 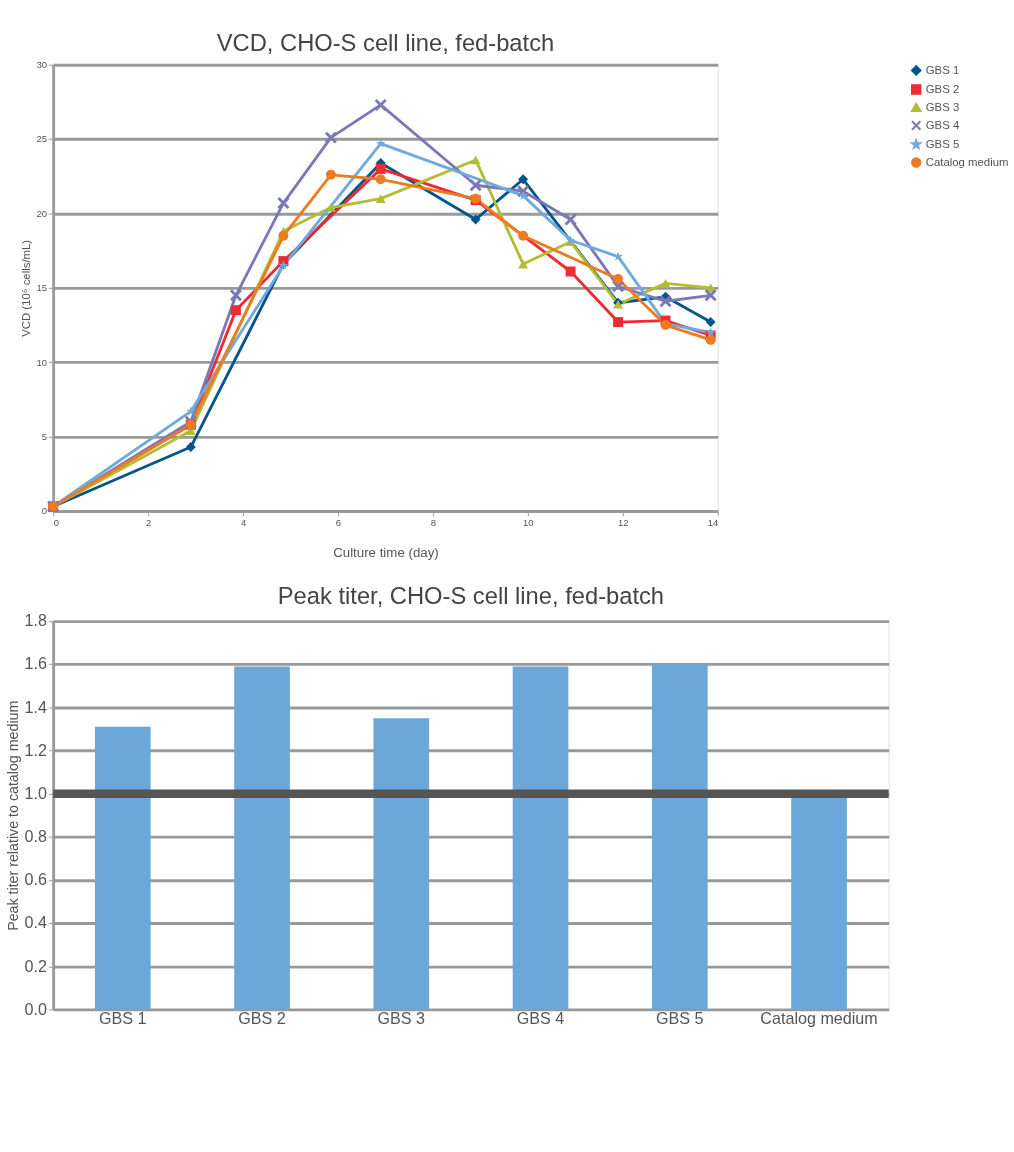 What do you see at coordinates (36, 965) in the screenshot?
I see `y-tick-label: 0.2` at bounding box center [36, 965].